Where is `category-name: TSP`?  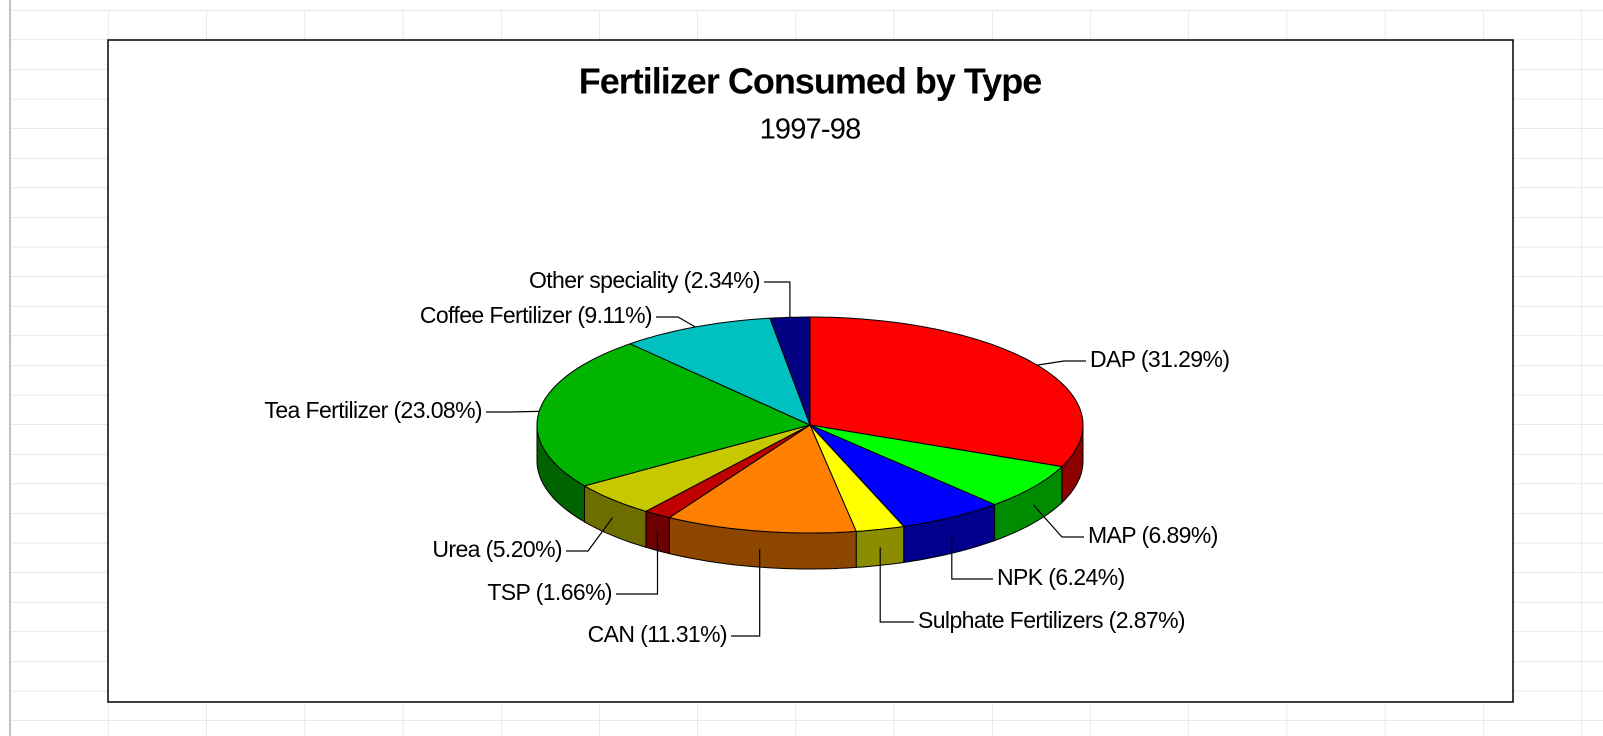 category-name: TSP is located at coordinates (508, 592).